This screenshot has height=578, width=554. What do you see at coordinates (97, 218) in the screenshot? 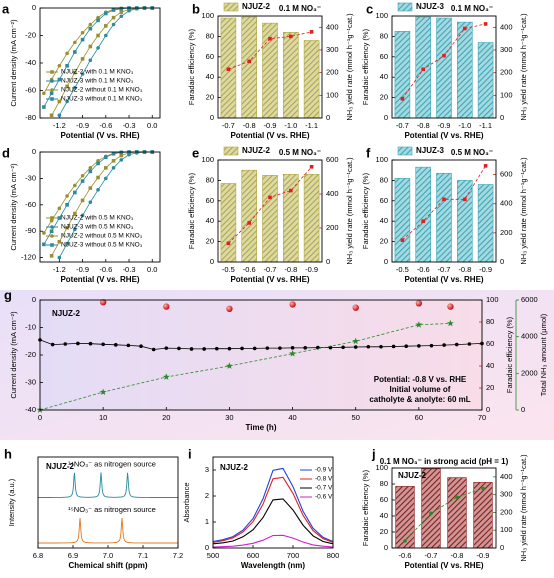
I see `legend-label: NJUZ-2 with 0.5 M KNO₃` at bounding box center [97, 218].